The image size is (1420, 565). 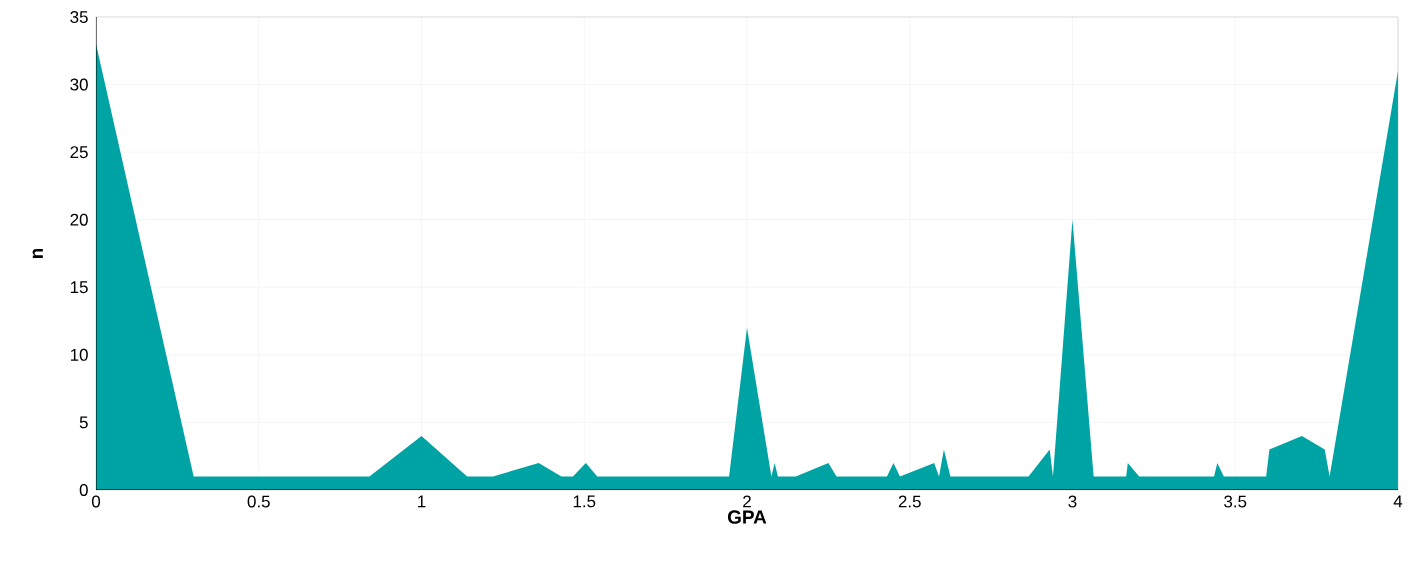 What do you see at coordinates (422, 501) in the screenshot?
I see `x-tick-label: 1` at bounding box center [422, 501].